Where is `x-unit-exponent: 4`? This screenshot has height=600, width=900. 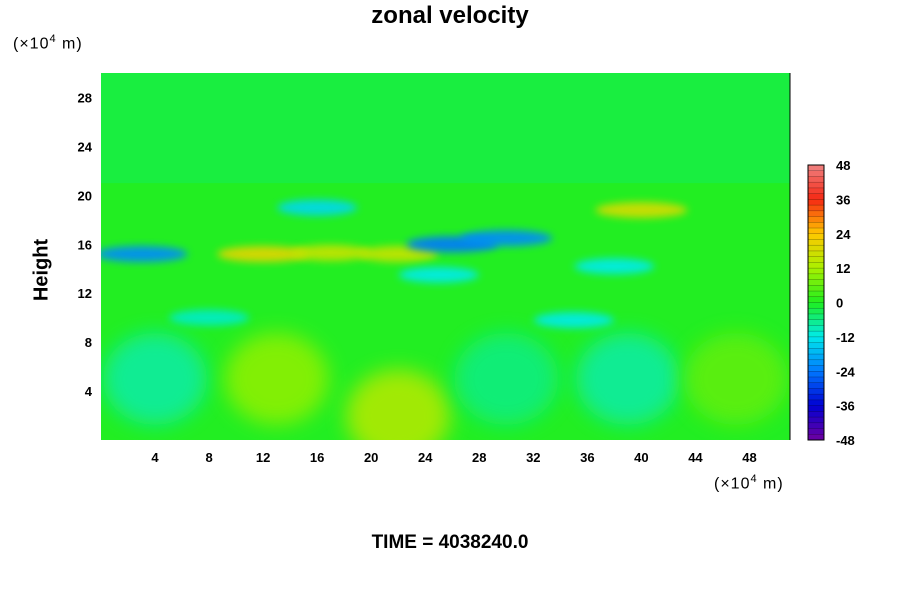 x-unit-exponent: 4 is located at coordinates (754, 479).